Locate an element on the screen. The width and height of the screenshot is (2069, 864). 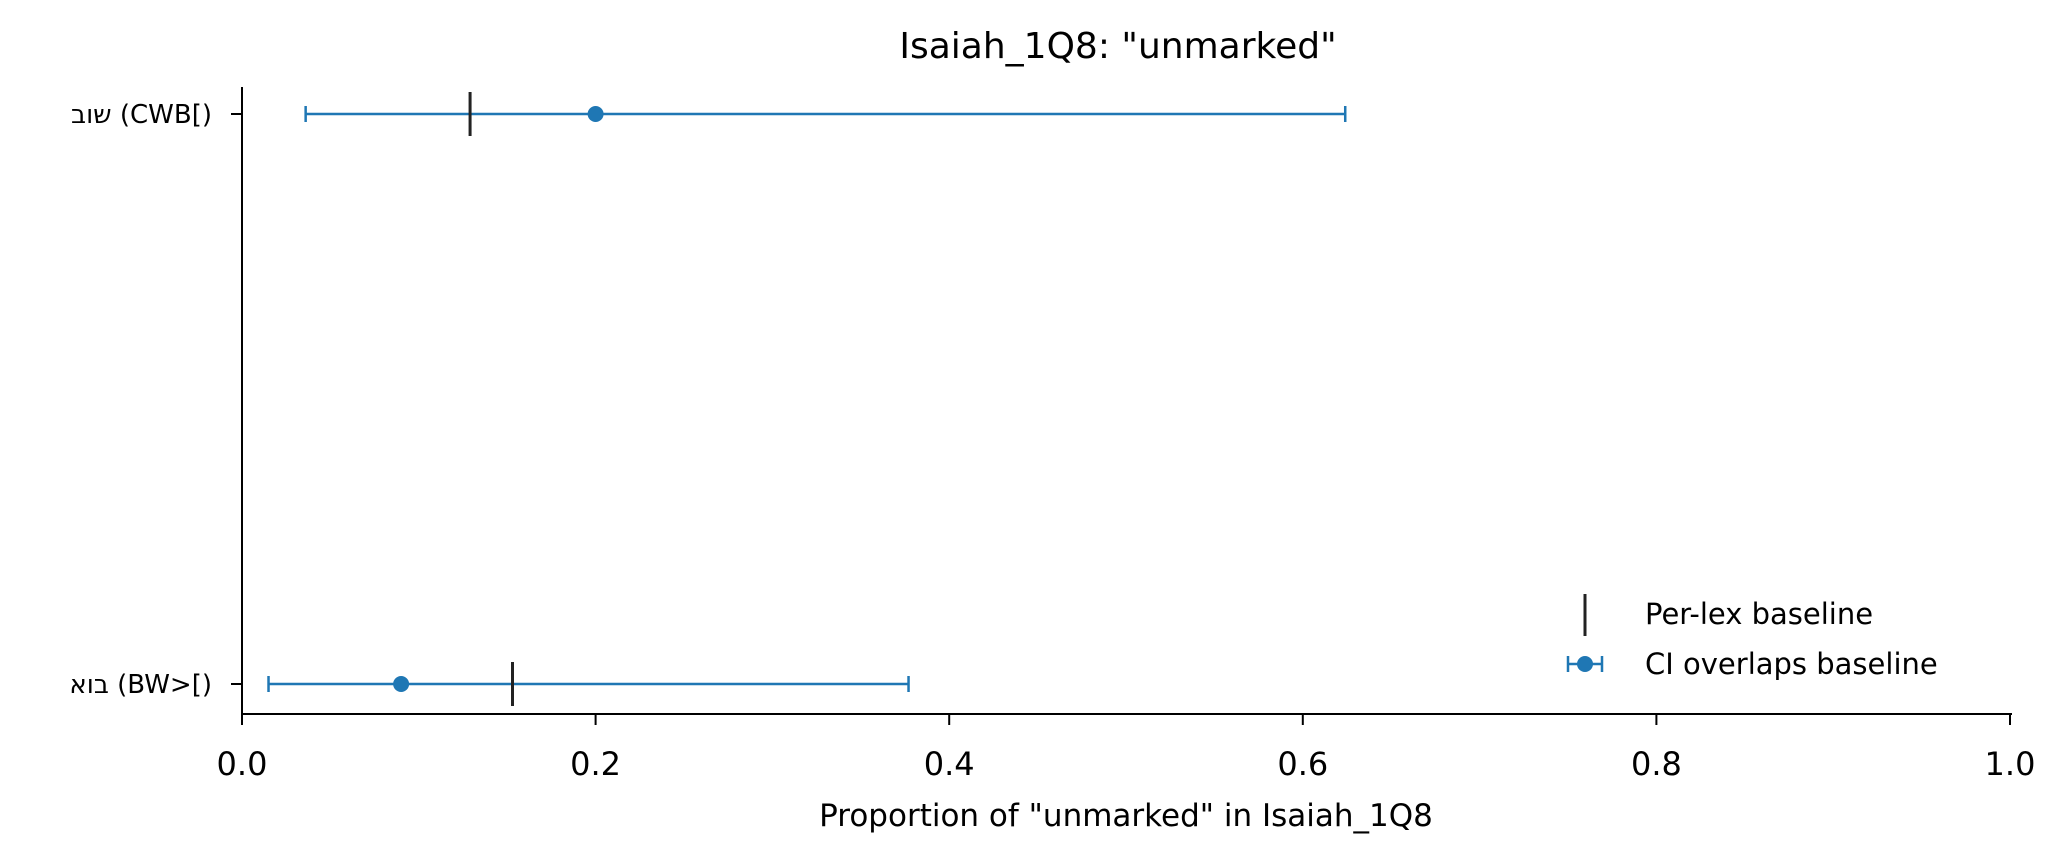
x-tick-label: 0.2 is located at coordinates (595, 764).